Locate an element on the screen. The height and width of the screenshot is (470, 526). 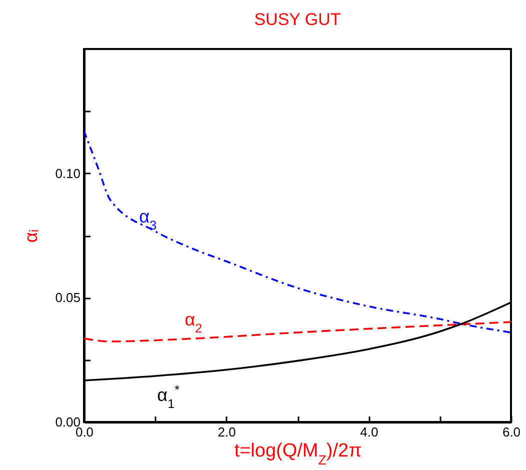
x-tick-label: 4.0 is located at coordinates (369, 432).